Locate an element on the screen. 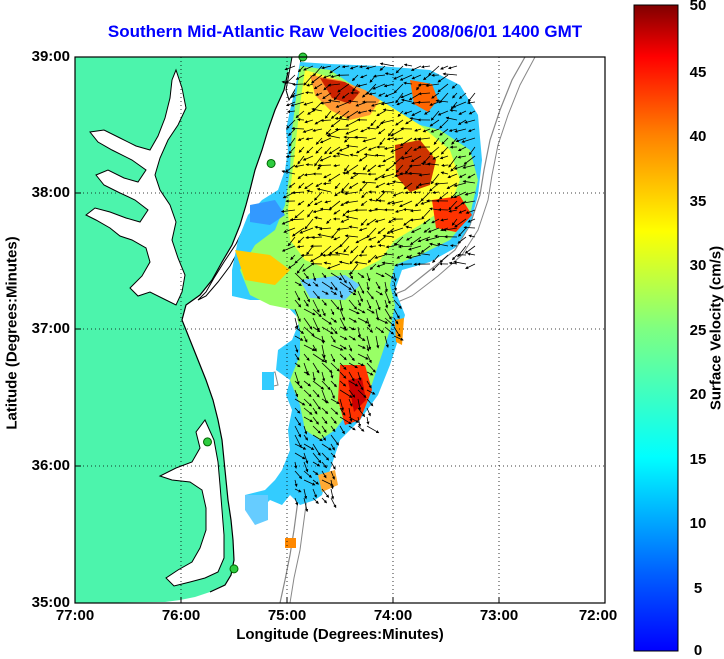  colorbar-tick-label: 45 is located at coordinates (698, 72).